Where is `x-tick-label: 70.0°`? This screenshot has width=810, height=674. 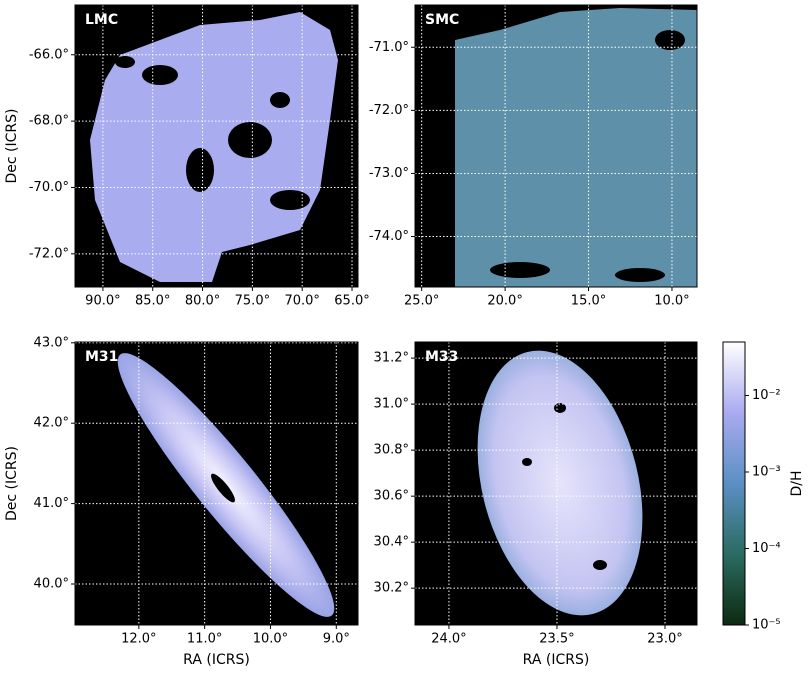 x-tick-label: 70.0° is located at coordinates (301, 301).